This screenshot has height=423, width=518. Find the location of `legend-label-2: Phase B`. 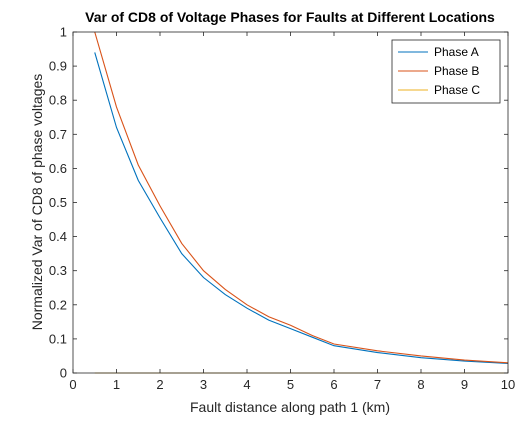

legend-label-2: Phase B is located at coordinates (456, 71).